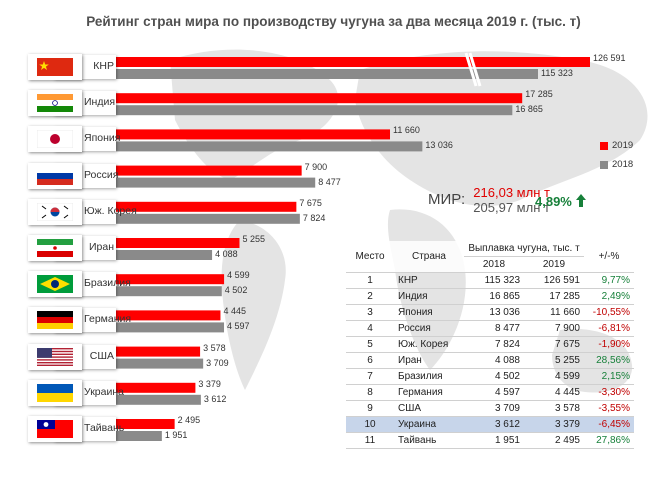 Image resolution: width=667 pixels, height=500 pixels. What do you see at coordinates (554, 392) in the screenshot?
I see `cell-2019: 4 445` at bounding box center [554, 392].